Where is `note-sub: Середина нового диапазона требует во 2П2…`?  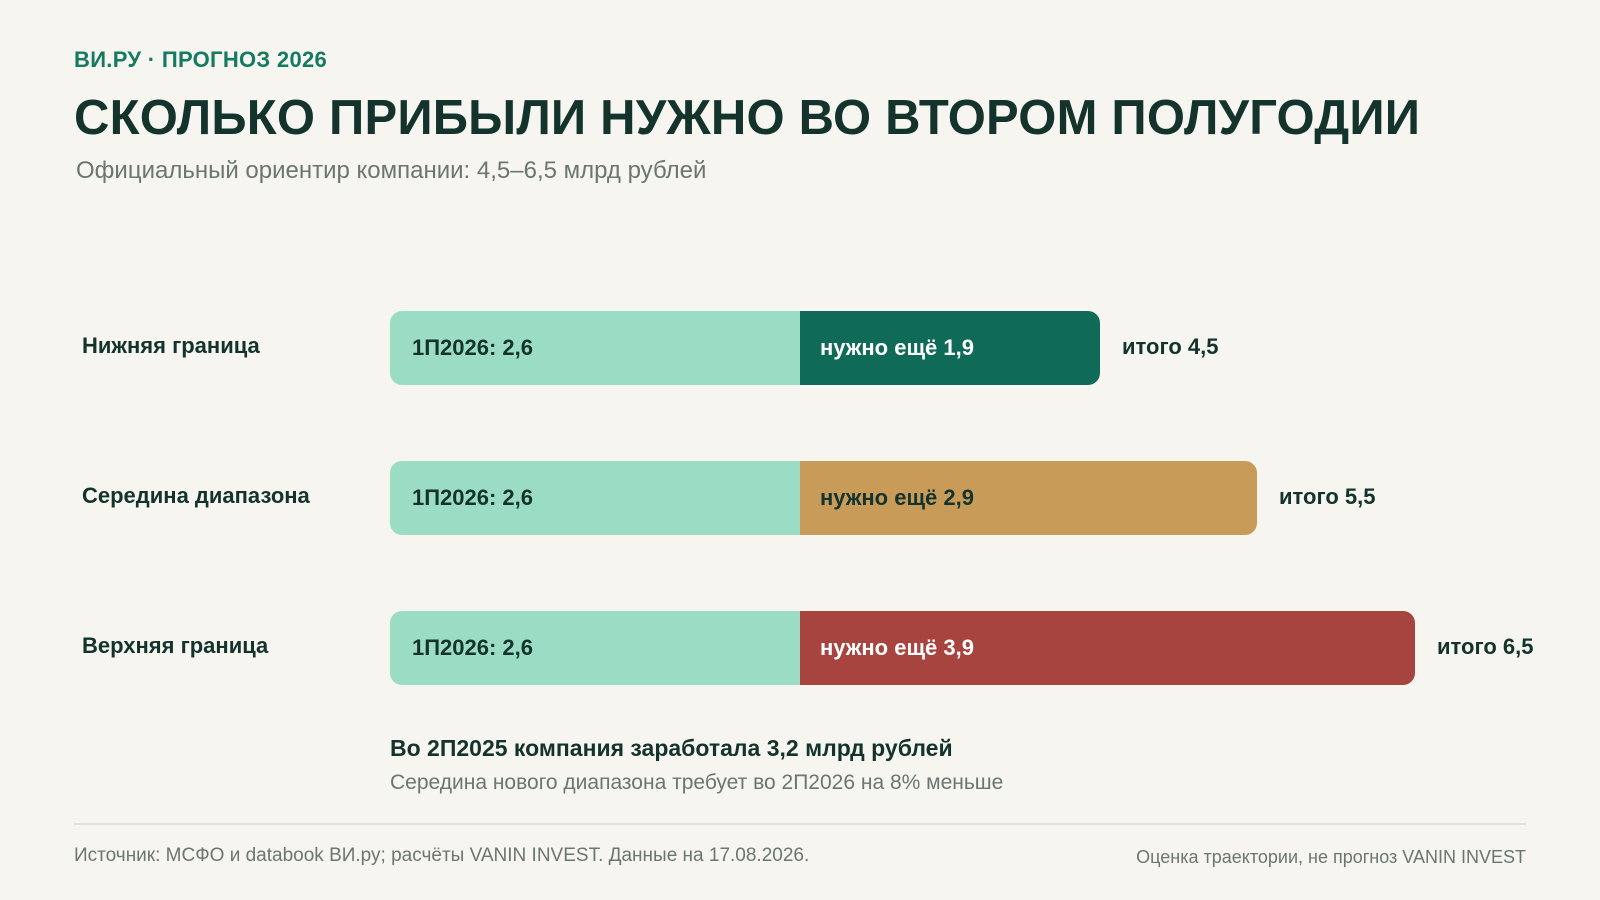 note-sub: Середина нового диапазона требует во 2П2… is located at coordinates (697, 782).